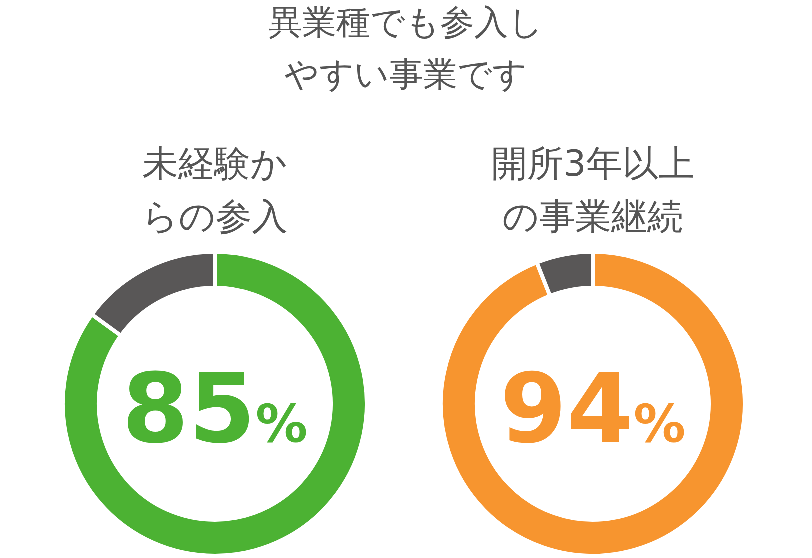 Image resolution: width=812 pixels, height=558 pixels. Describe the element at coordinates (593, 409) in the screenshot. I see `data-label: 94%` at that location.